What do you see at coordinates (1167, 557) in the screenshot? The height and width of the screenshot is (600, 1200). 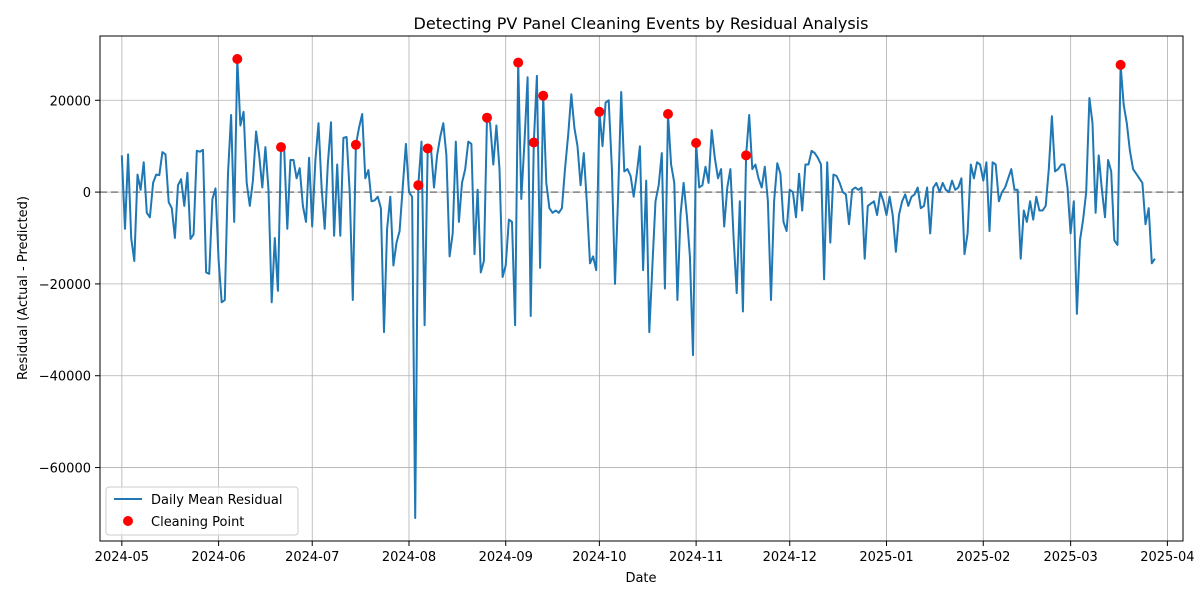 I see `x-tick-label: 2025-04` at bounding box center [1167, 557].